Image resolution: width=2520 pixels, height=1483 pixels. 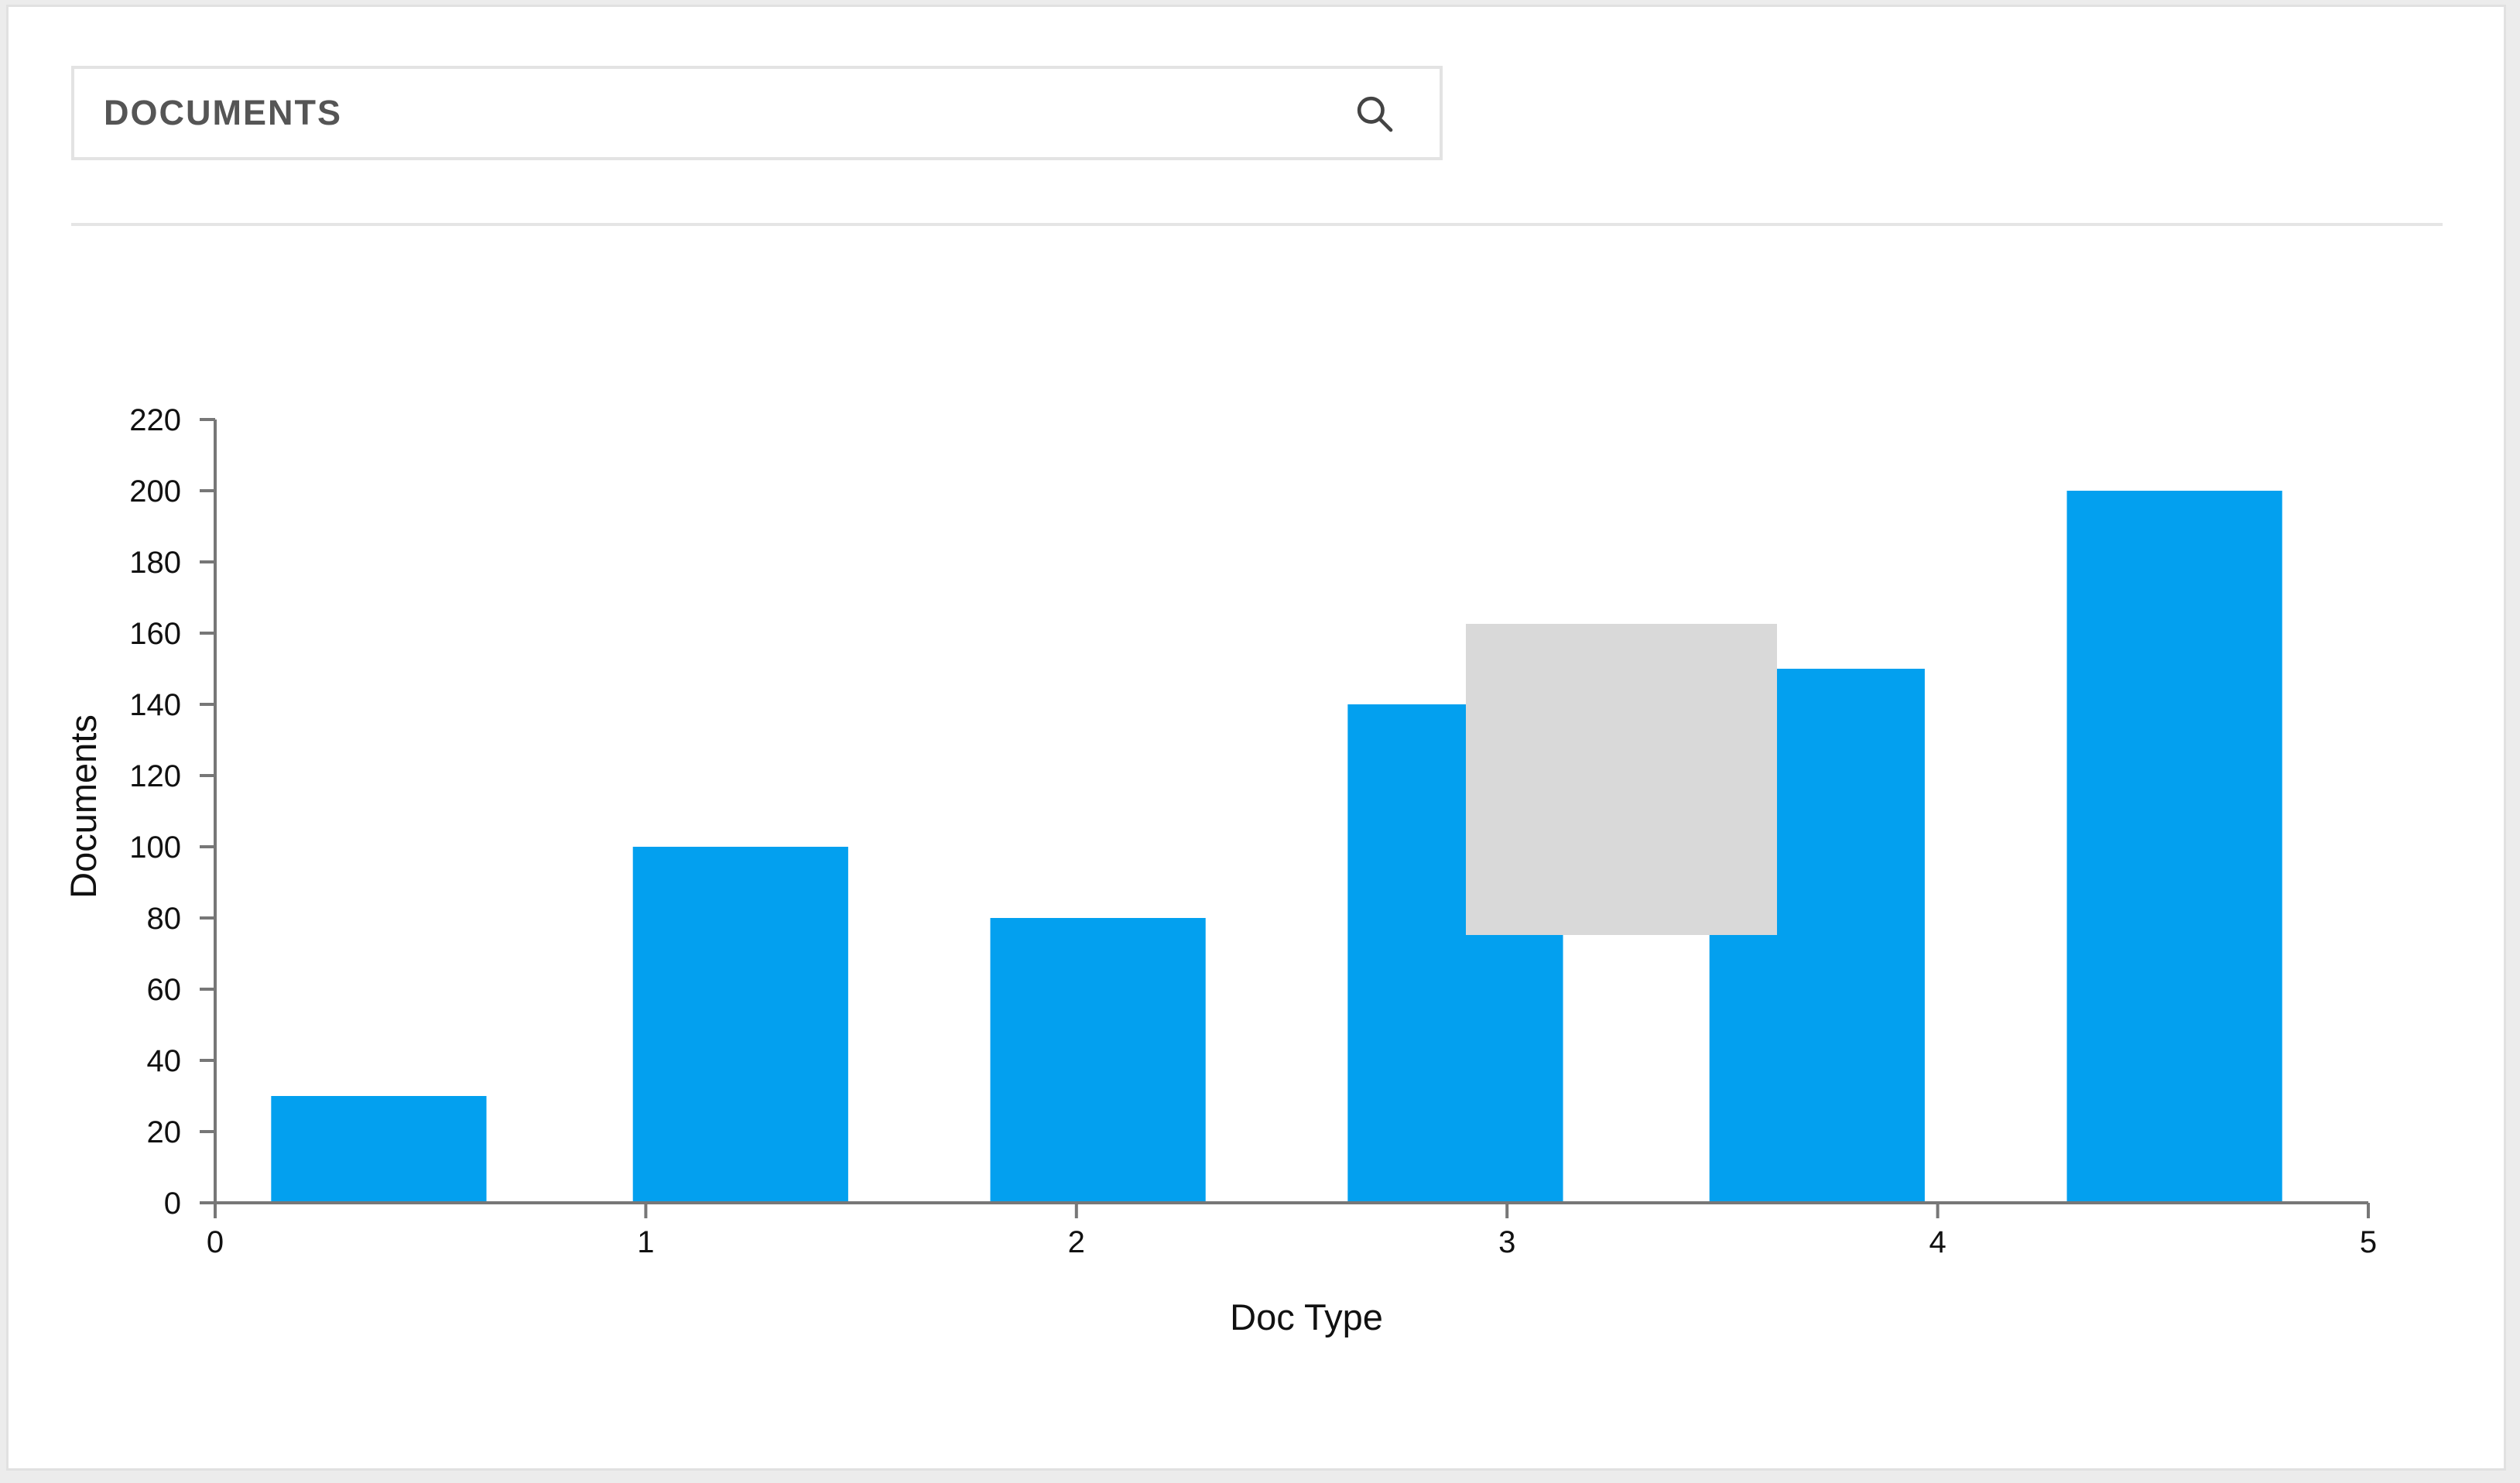 What do you see at coordinates (2368, 1242) in the screenshot?
I see `x-tick-label-5: 5` at bounding box center [2368, 1242].